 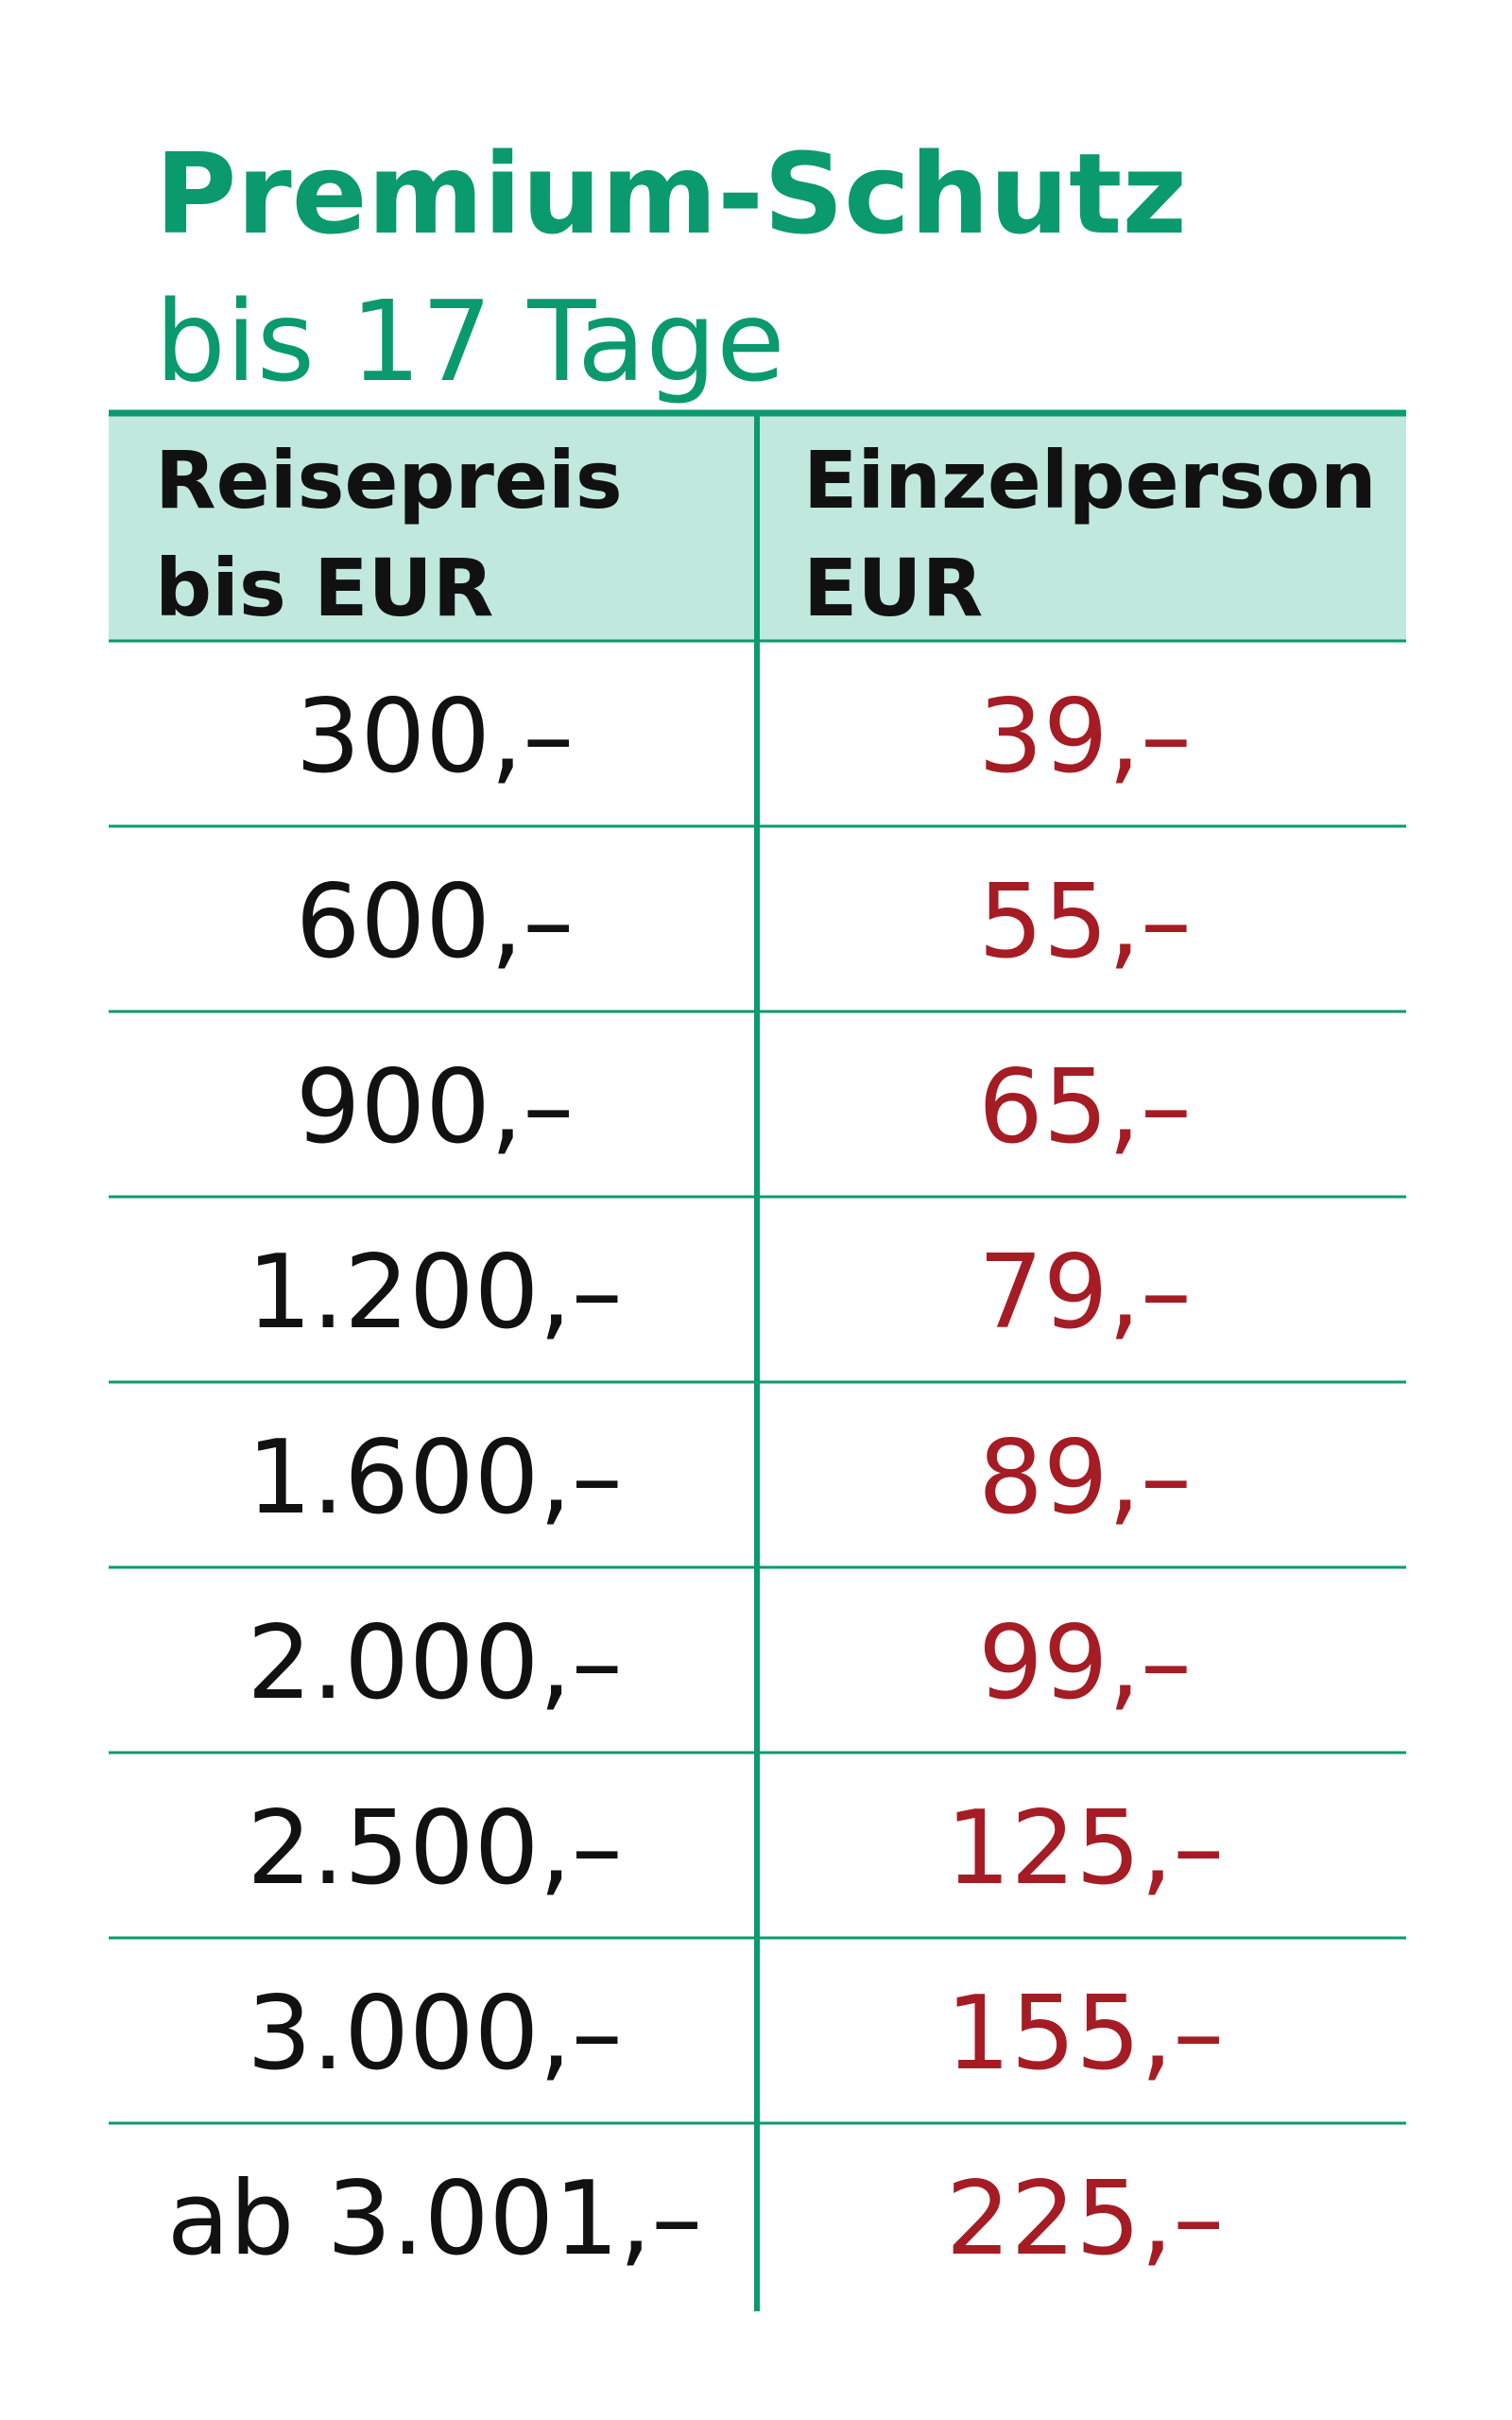 I want to click on subtitle: bis 17 Tage, so click(x=470, y=341).